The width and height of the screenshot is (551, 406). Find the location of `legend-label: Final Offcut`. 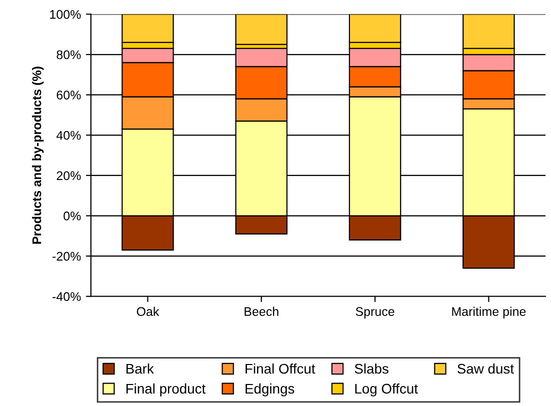

legend-label: Final Offcut is located at coordinates (281, 368).